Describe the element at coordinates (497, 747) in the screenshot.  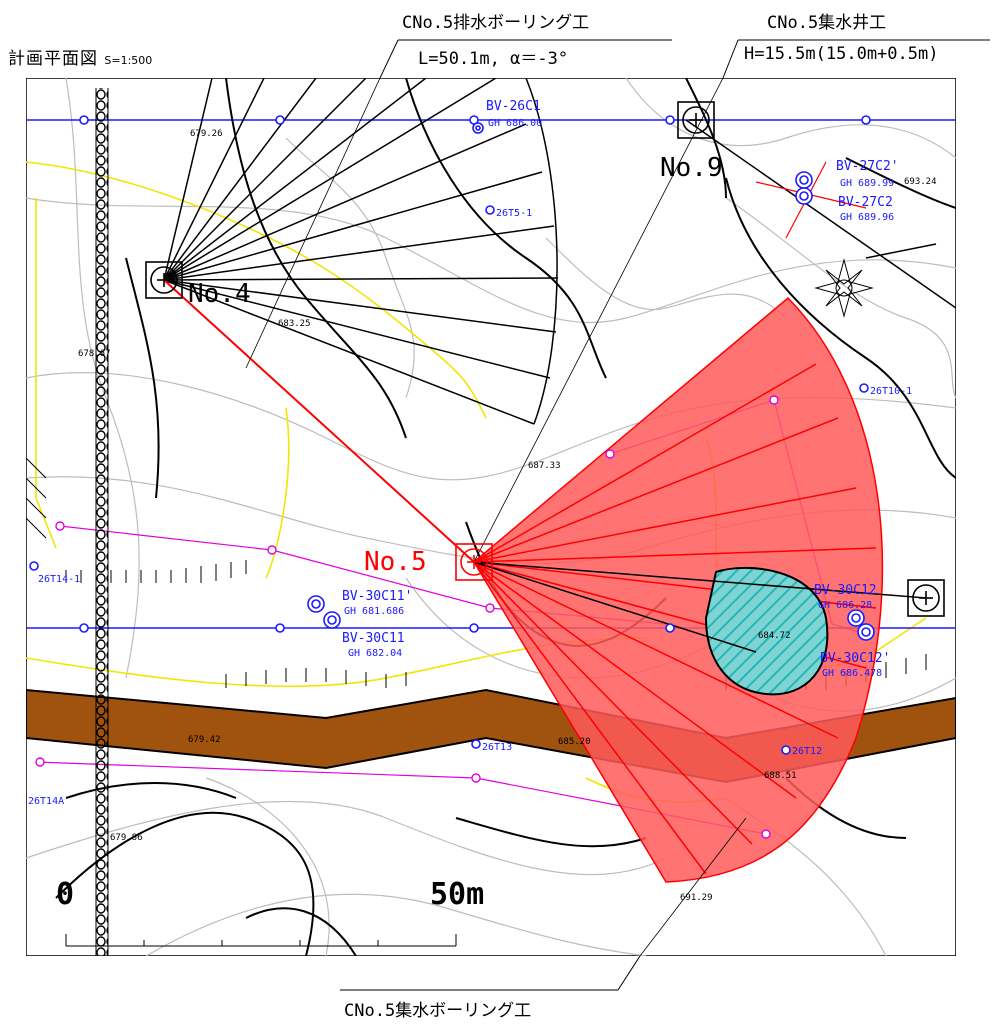
I see `t26t13-label: 26T13` at that location.